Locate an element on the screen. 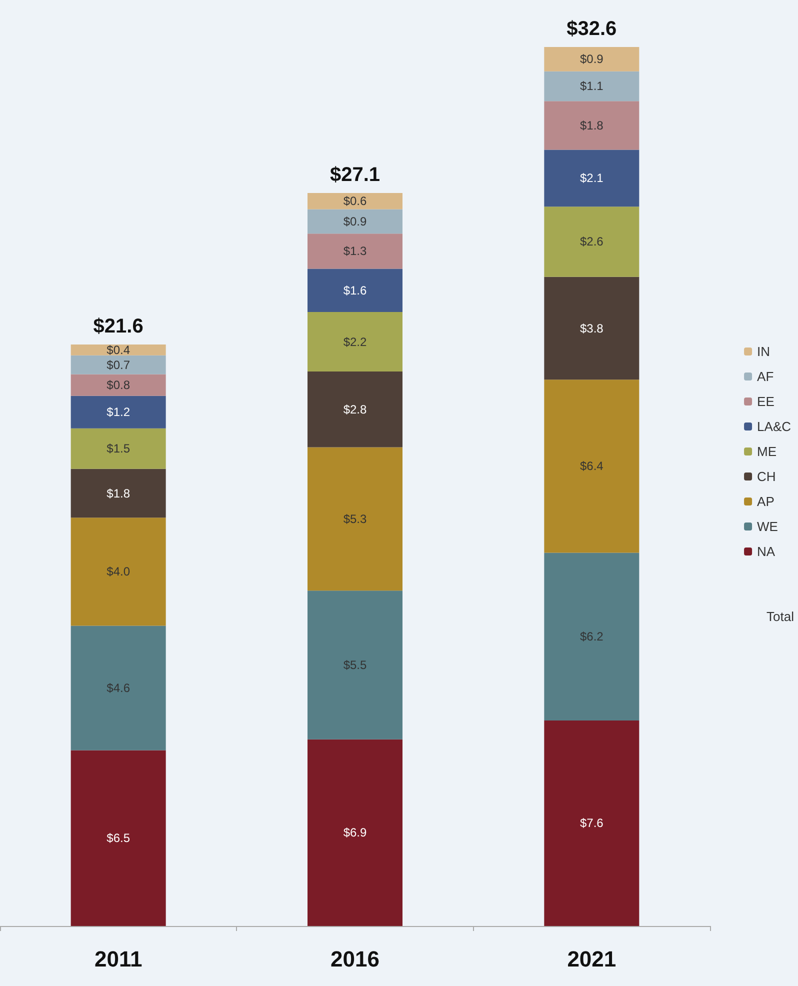 The height and width of the screenshot is (986, 798). data-label: $0.8 is located at coordinates (118, 385).